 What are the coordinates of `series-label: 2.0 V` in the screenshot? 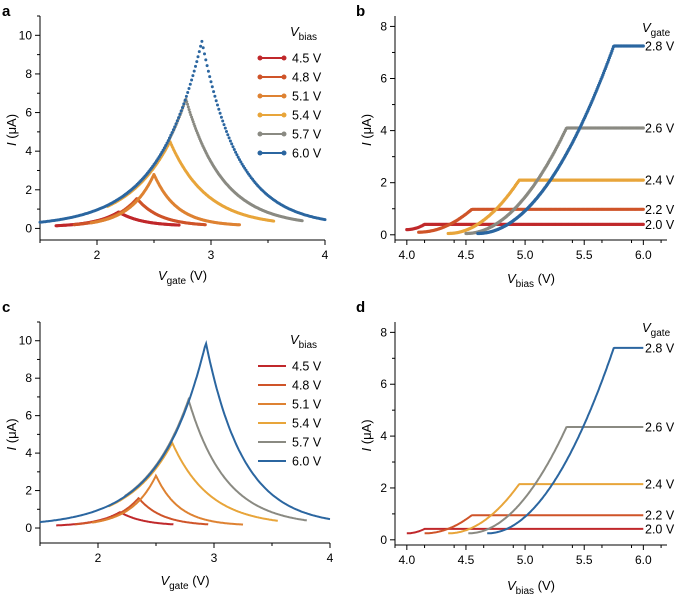 It's located at (660, 529).